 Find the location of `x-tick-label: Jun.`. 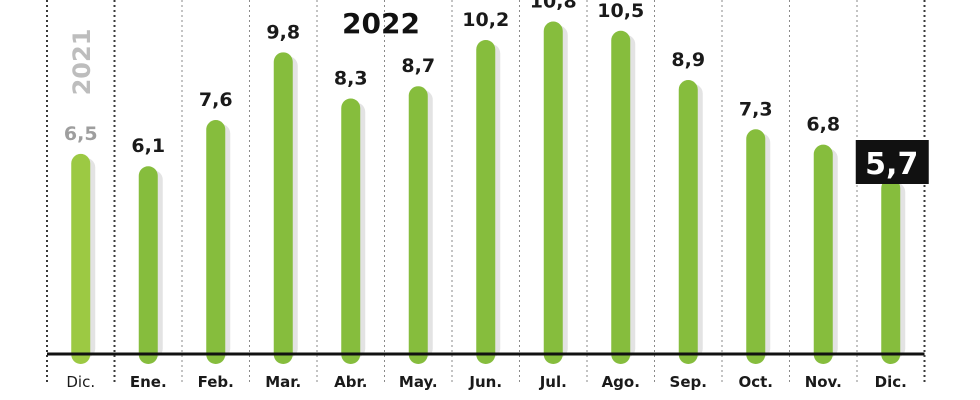

x-tick-label: Jun. is located at coordinates (485, 382).